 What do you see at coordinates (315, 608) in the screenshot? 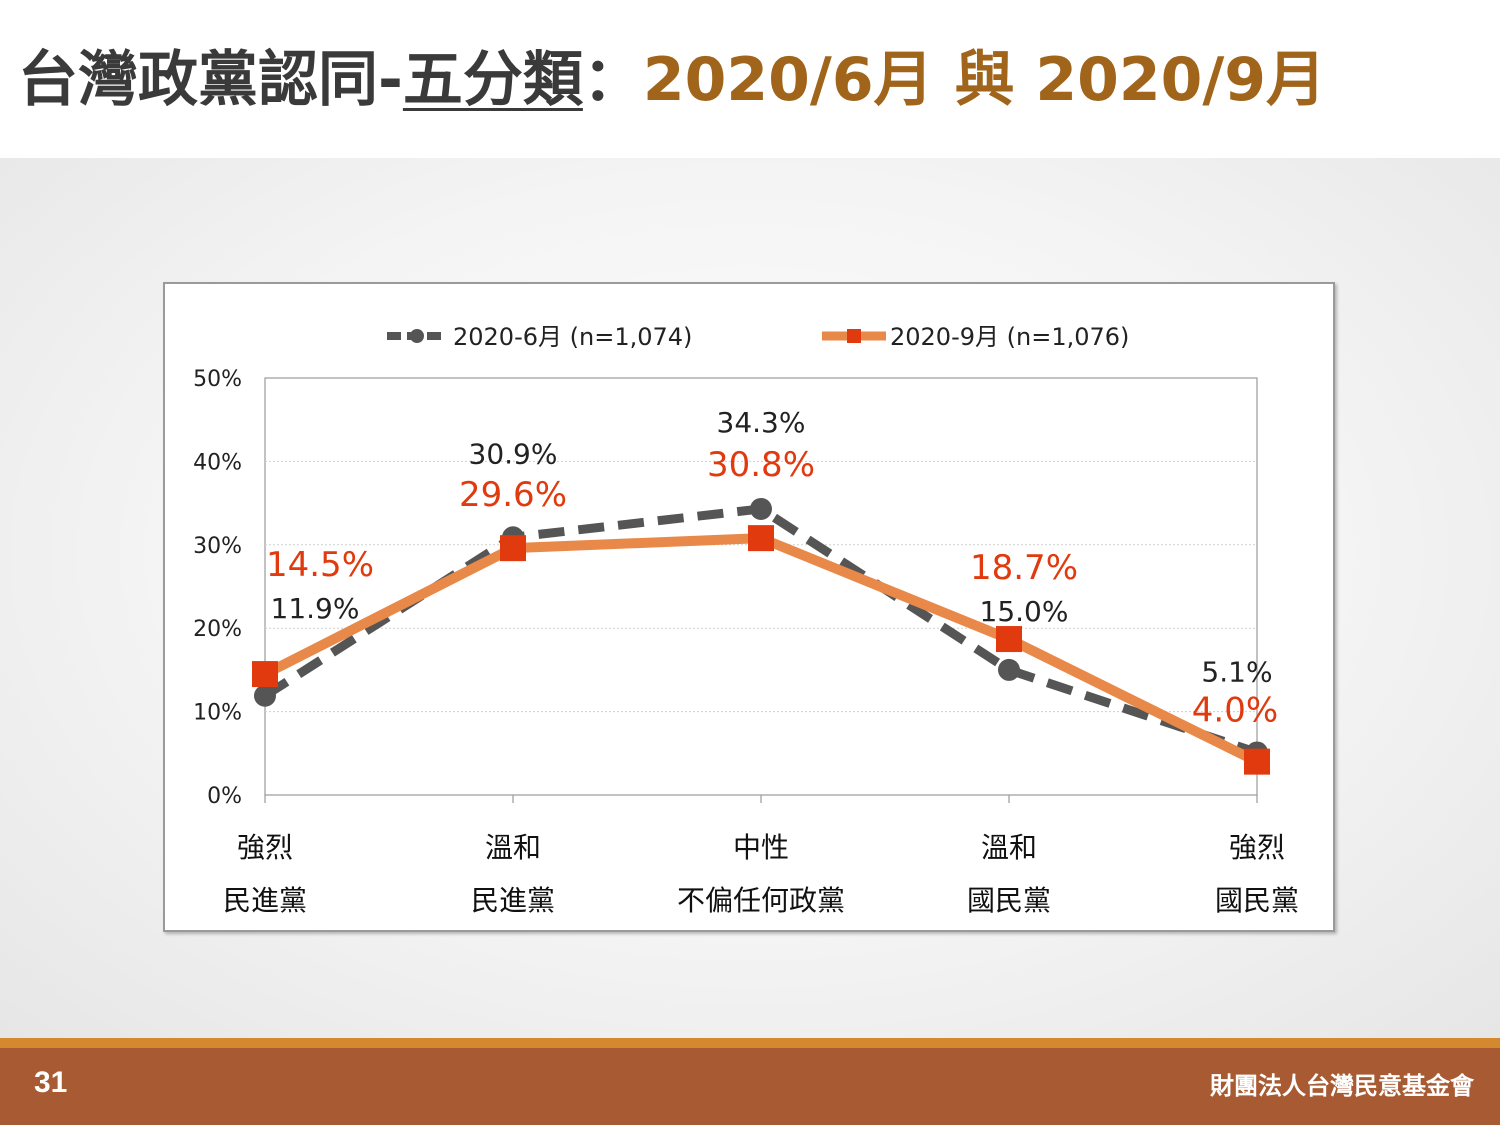
I see `data-label-june: 11.9%` at bounding box center [315, 608].